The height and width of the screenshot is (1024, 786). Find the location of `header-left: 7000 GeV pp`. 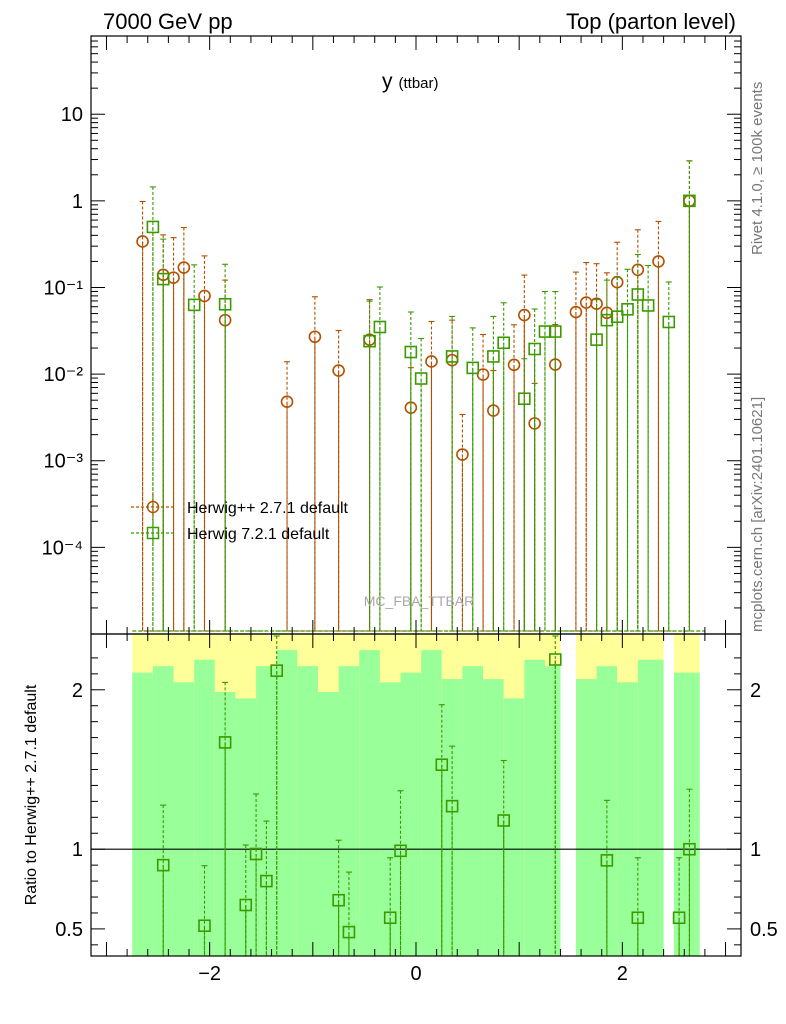

header-left: 7000 GeV pp is located at coordinates (168, 21).